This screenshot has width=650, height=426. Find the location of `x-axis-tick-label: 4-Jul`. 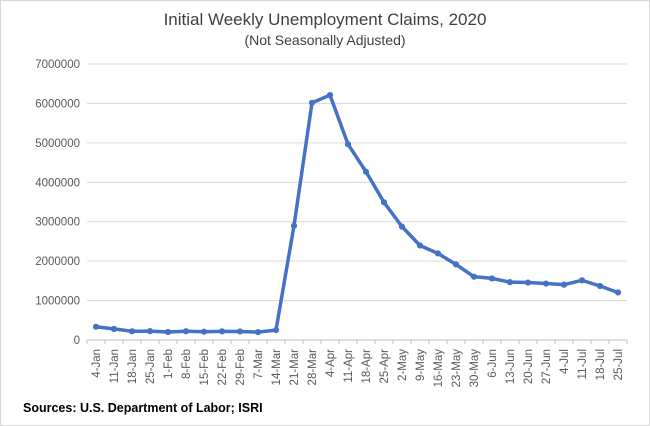

x-axis-tick-label: 4-Jul is located at coordinates (565, 361).